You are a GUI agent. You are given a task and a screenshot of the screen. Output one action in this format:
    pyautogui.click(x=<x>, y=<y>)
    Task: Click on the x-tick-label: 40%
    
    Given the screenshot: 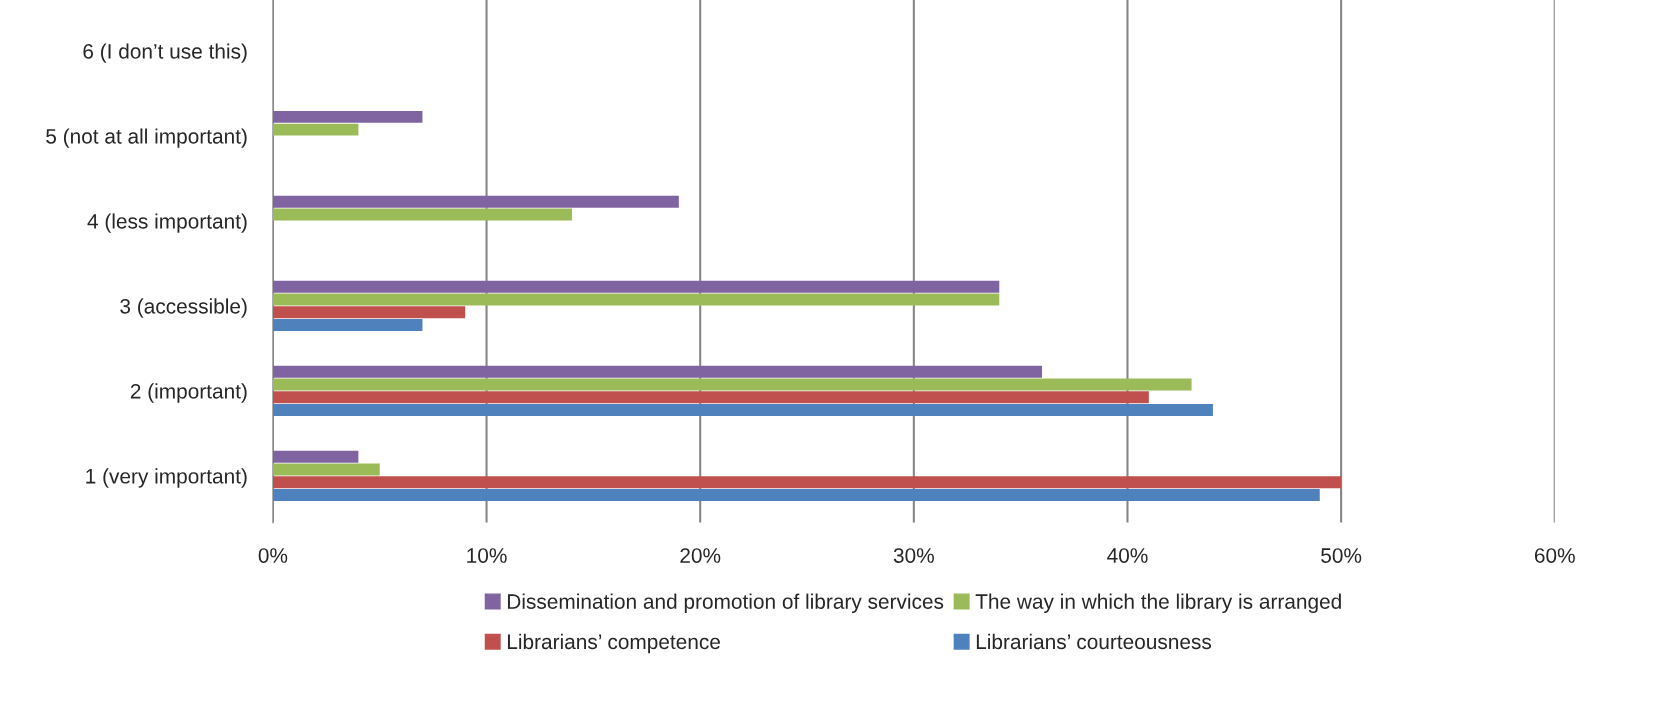 What is the action you would take?
    pyautogui.click(x=1127, y=555)
    